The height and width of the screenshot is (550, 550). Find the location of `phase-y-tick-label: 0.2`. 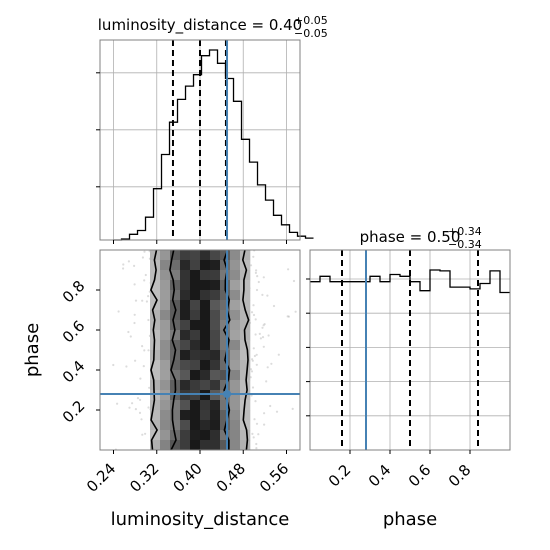

phase-y-tick-label: 0.2 is located at coordinates (74, 412).